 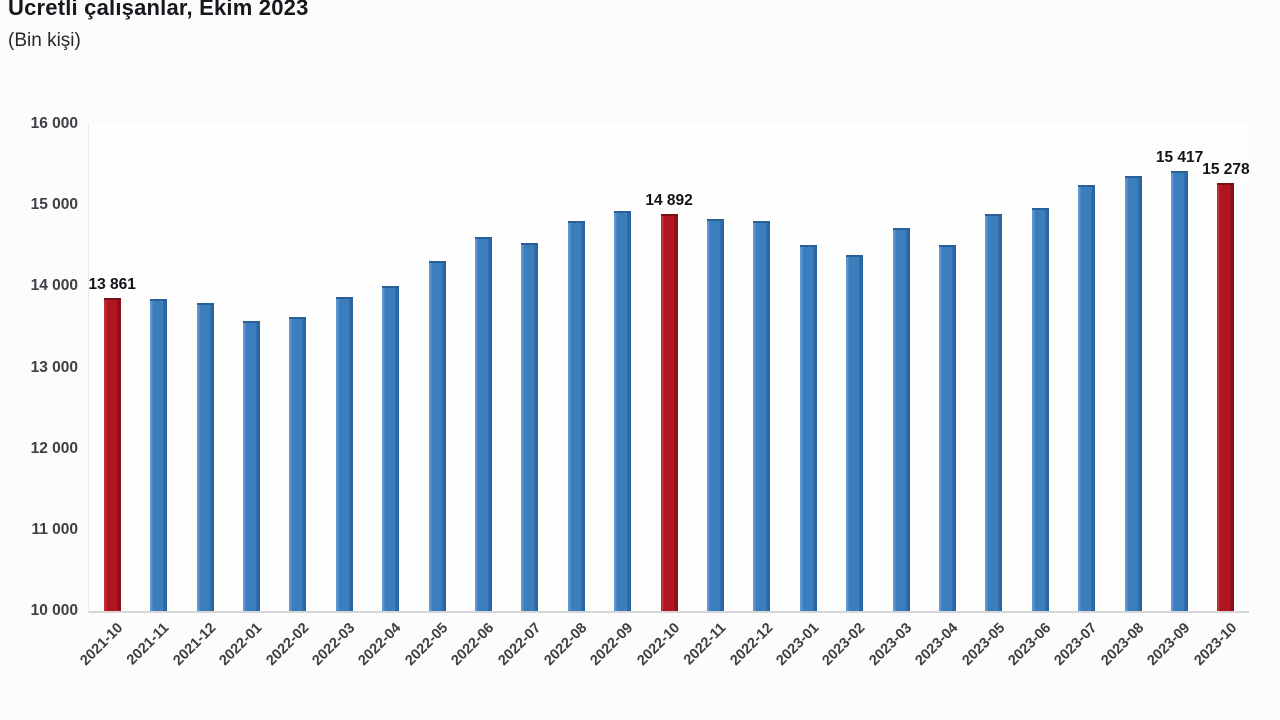 I want to click on x-tick-label-2023-05: 2023-05, so click(x=983, y=644).